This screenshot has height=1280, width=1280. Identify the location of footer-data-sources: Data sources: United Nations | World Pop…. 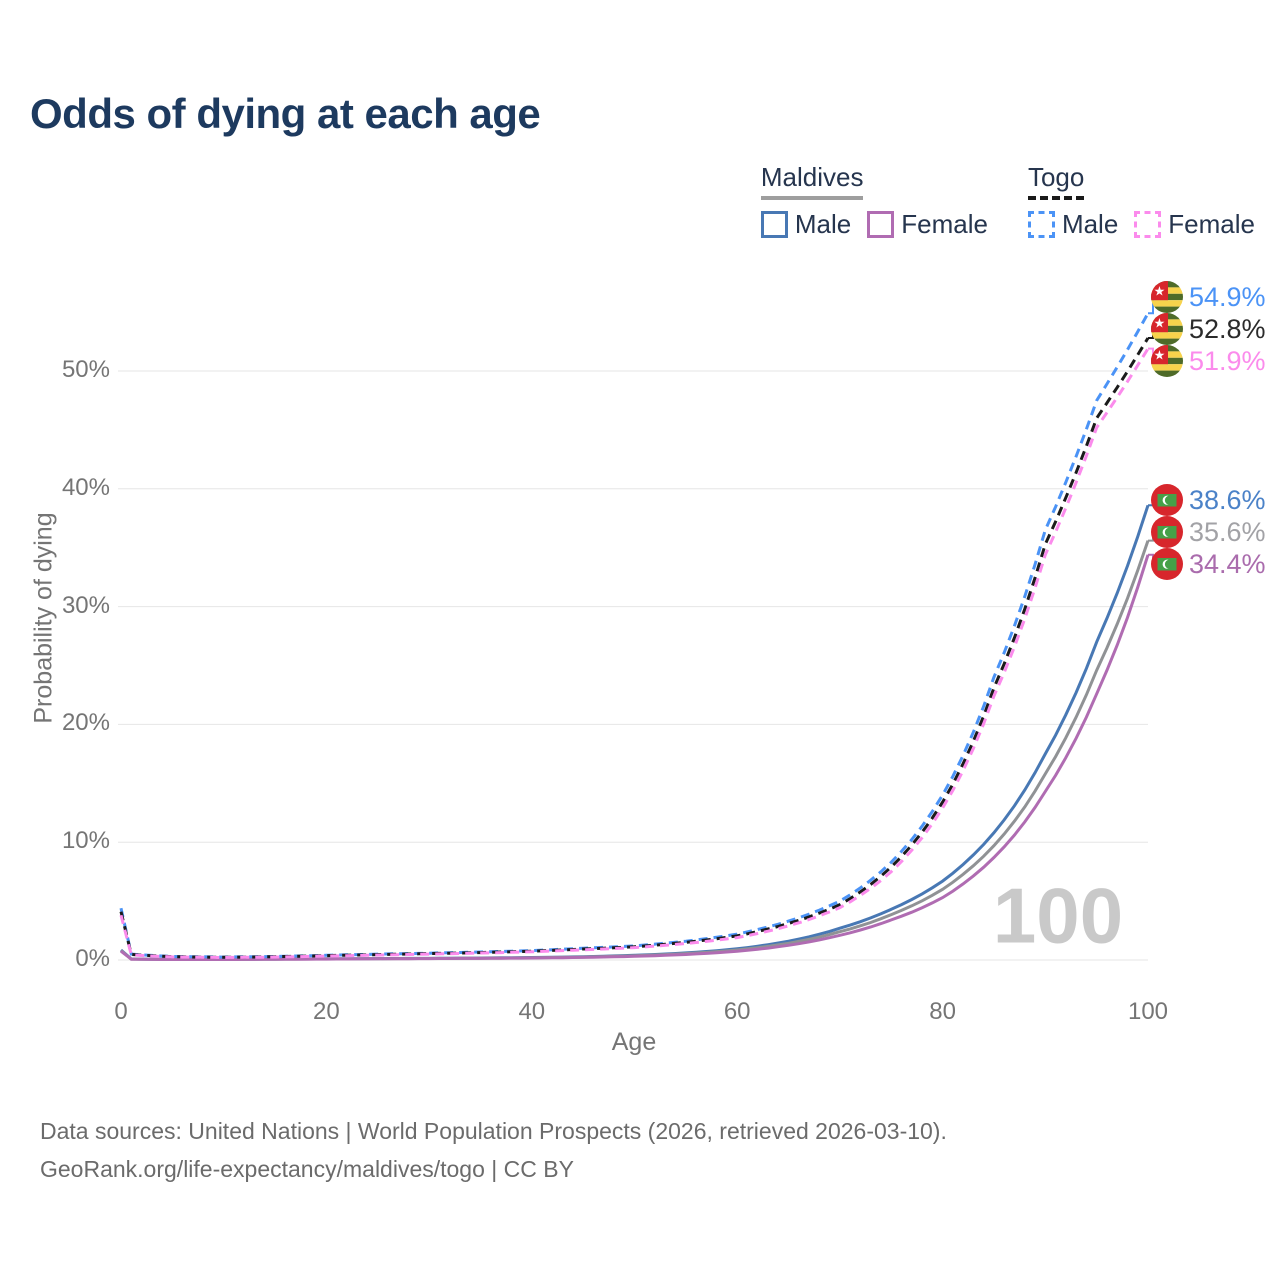
(493, 1131).